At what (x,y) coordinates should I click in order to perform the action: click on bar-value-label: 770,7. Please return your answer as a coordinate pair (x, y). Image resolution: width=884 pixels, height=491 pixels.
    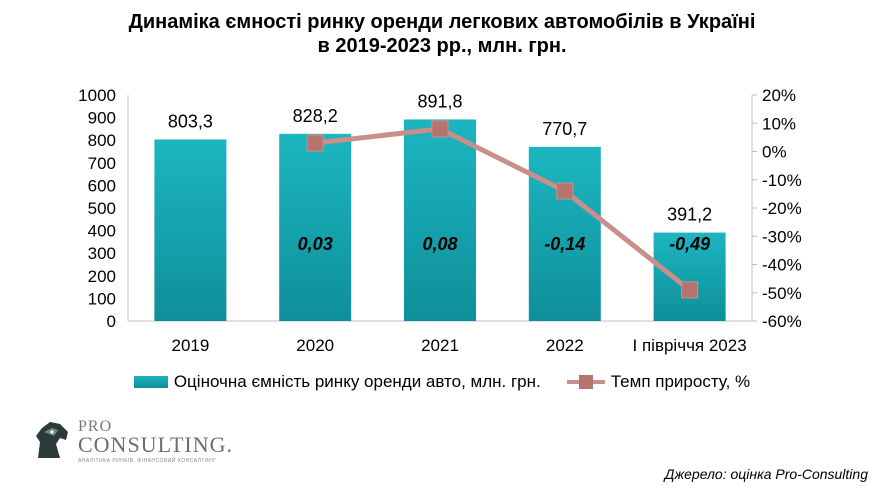
    Looking at the image, I should click on (564, 129).